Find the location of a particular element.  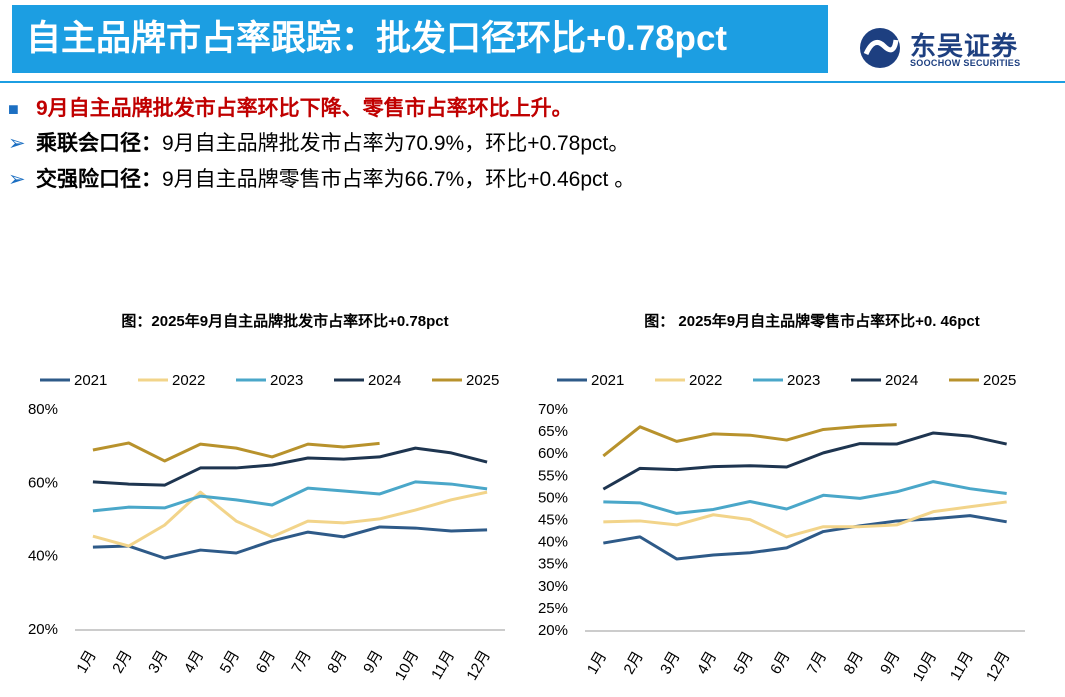

logo-subtitle: SOOCHOW SECURITIES is located at coordinates (965, 63).